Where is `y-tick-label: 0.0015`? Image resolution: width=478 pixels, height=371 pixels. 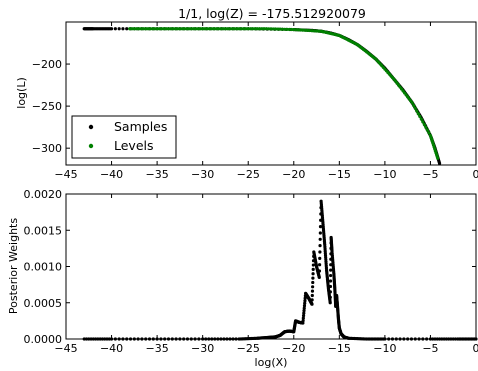
y-tick-label: 0.0015 is located at coordinates (43, 230).